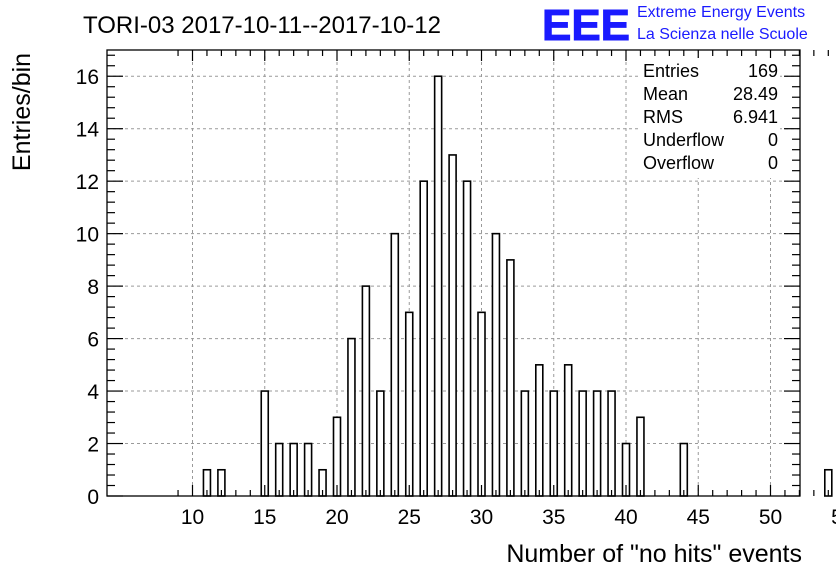 This screenshot has width=836, height=572. I want to click on y-axis-label: Entries/bin, so click(22, 112).